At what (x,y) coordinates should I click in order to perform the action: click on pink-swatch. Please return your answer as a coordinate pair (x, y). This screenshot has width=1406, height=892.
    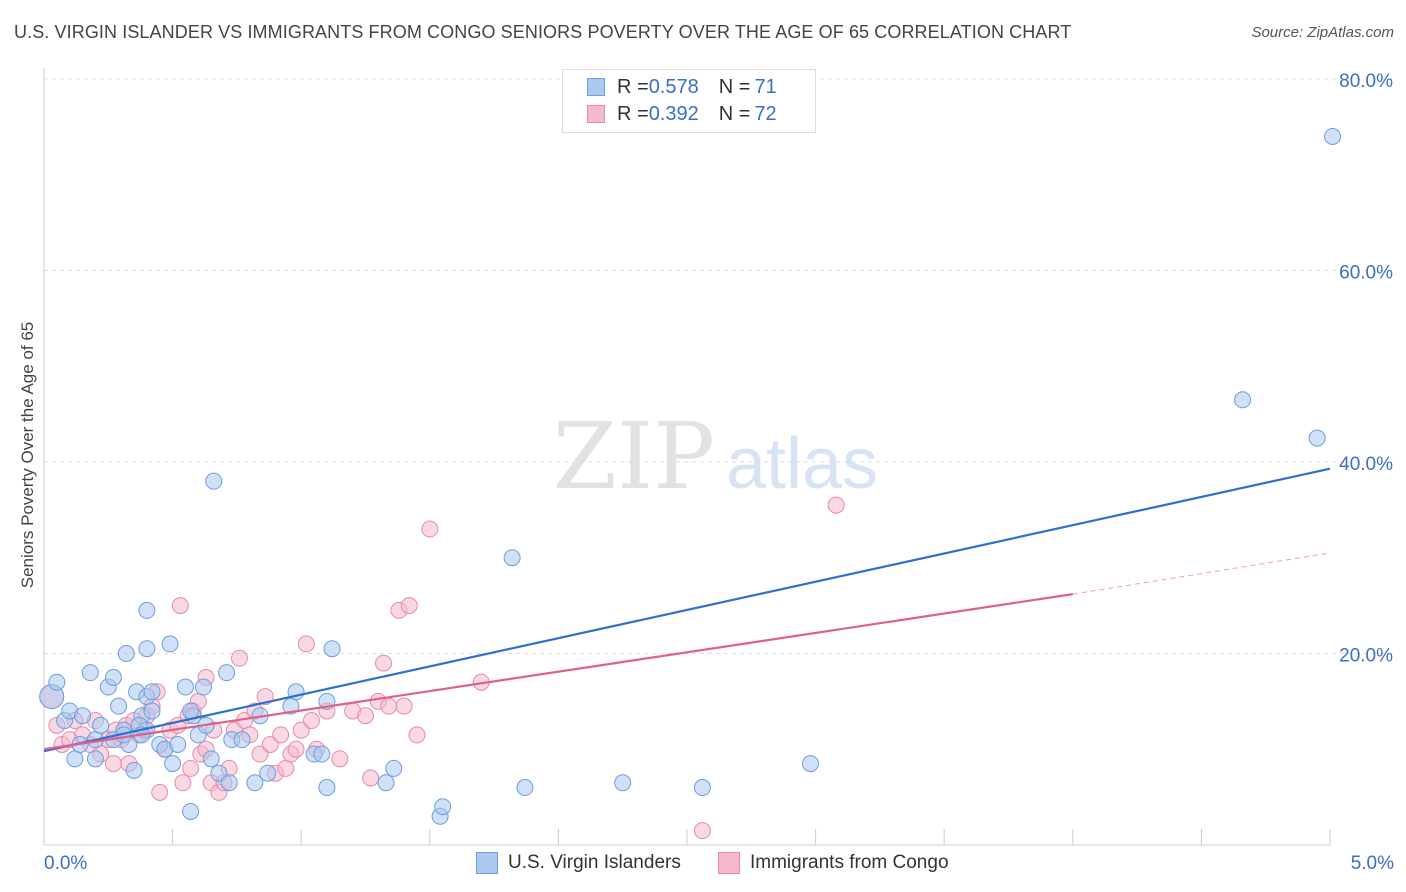
    Looking at the image, I should click on (596, 114).